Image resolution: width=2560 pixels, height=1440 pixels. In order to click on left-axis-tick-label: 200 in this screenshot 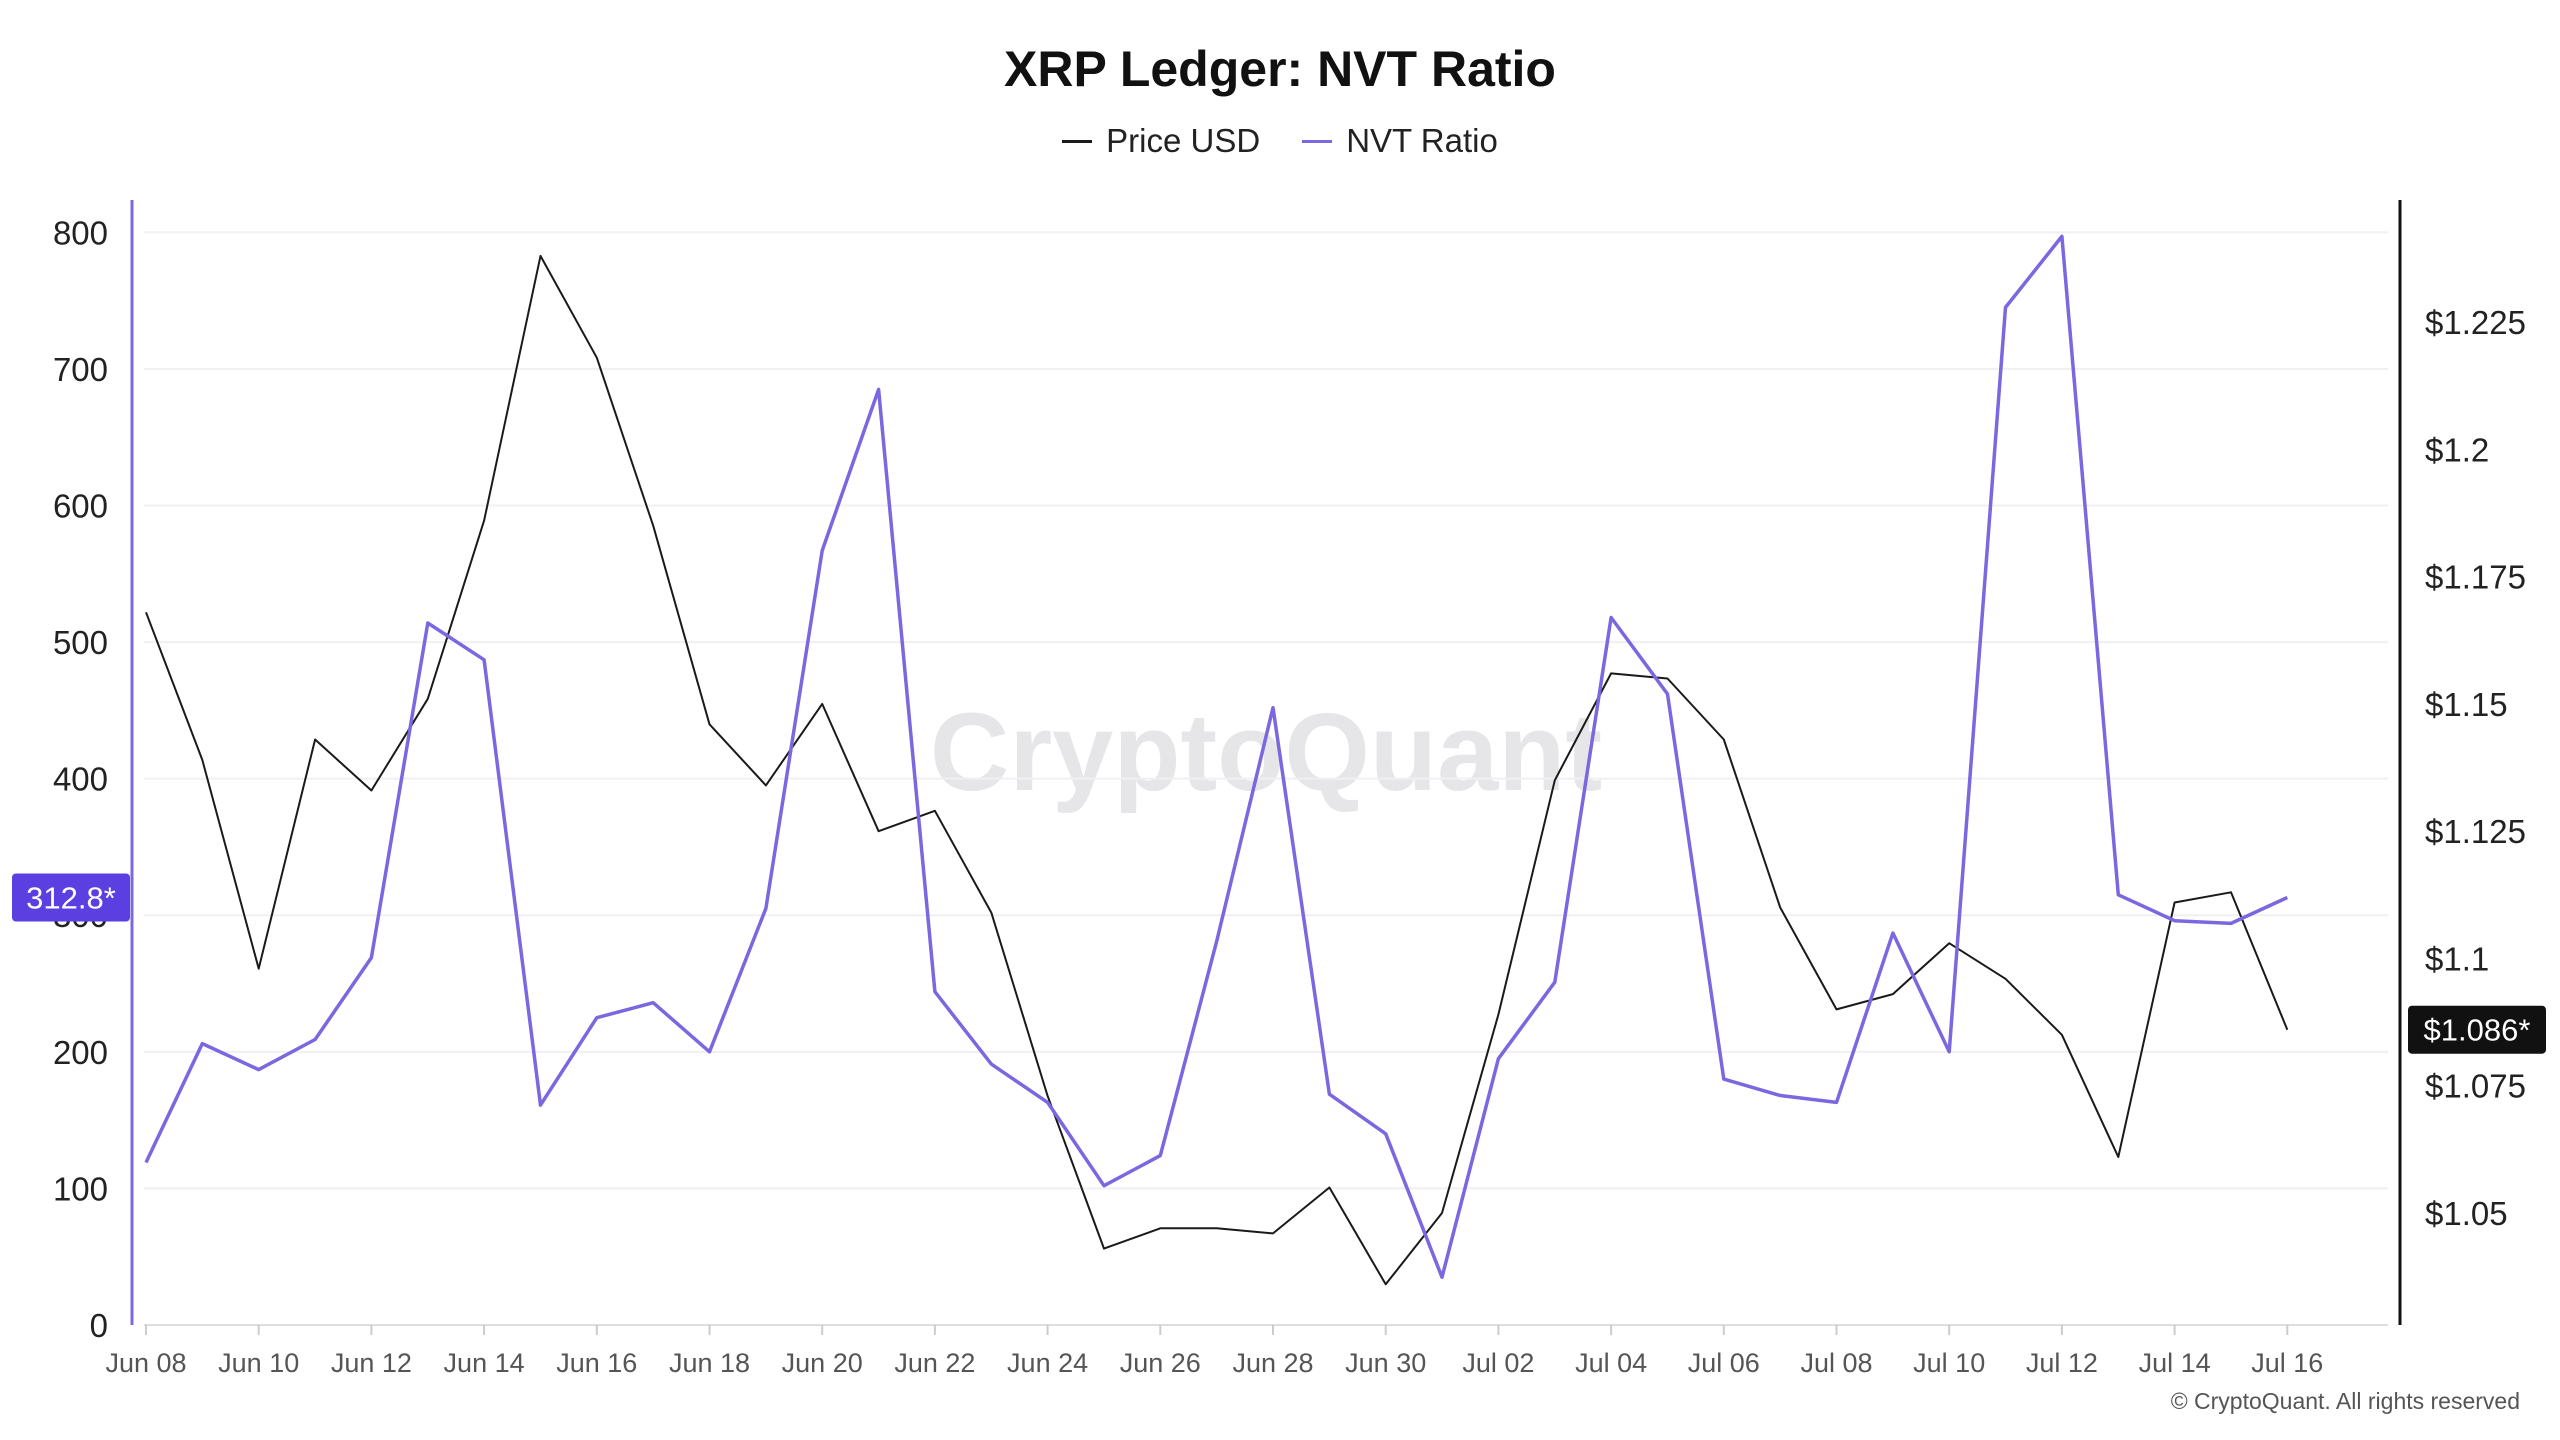, I will do `click(80, 1052)`.